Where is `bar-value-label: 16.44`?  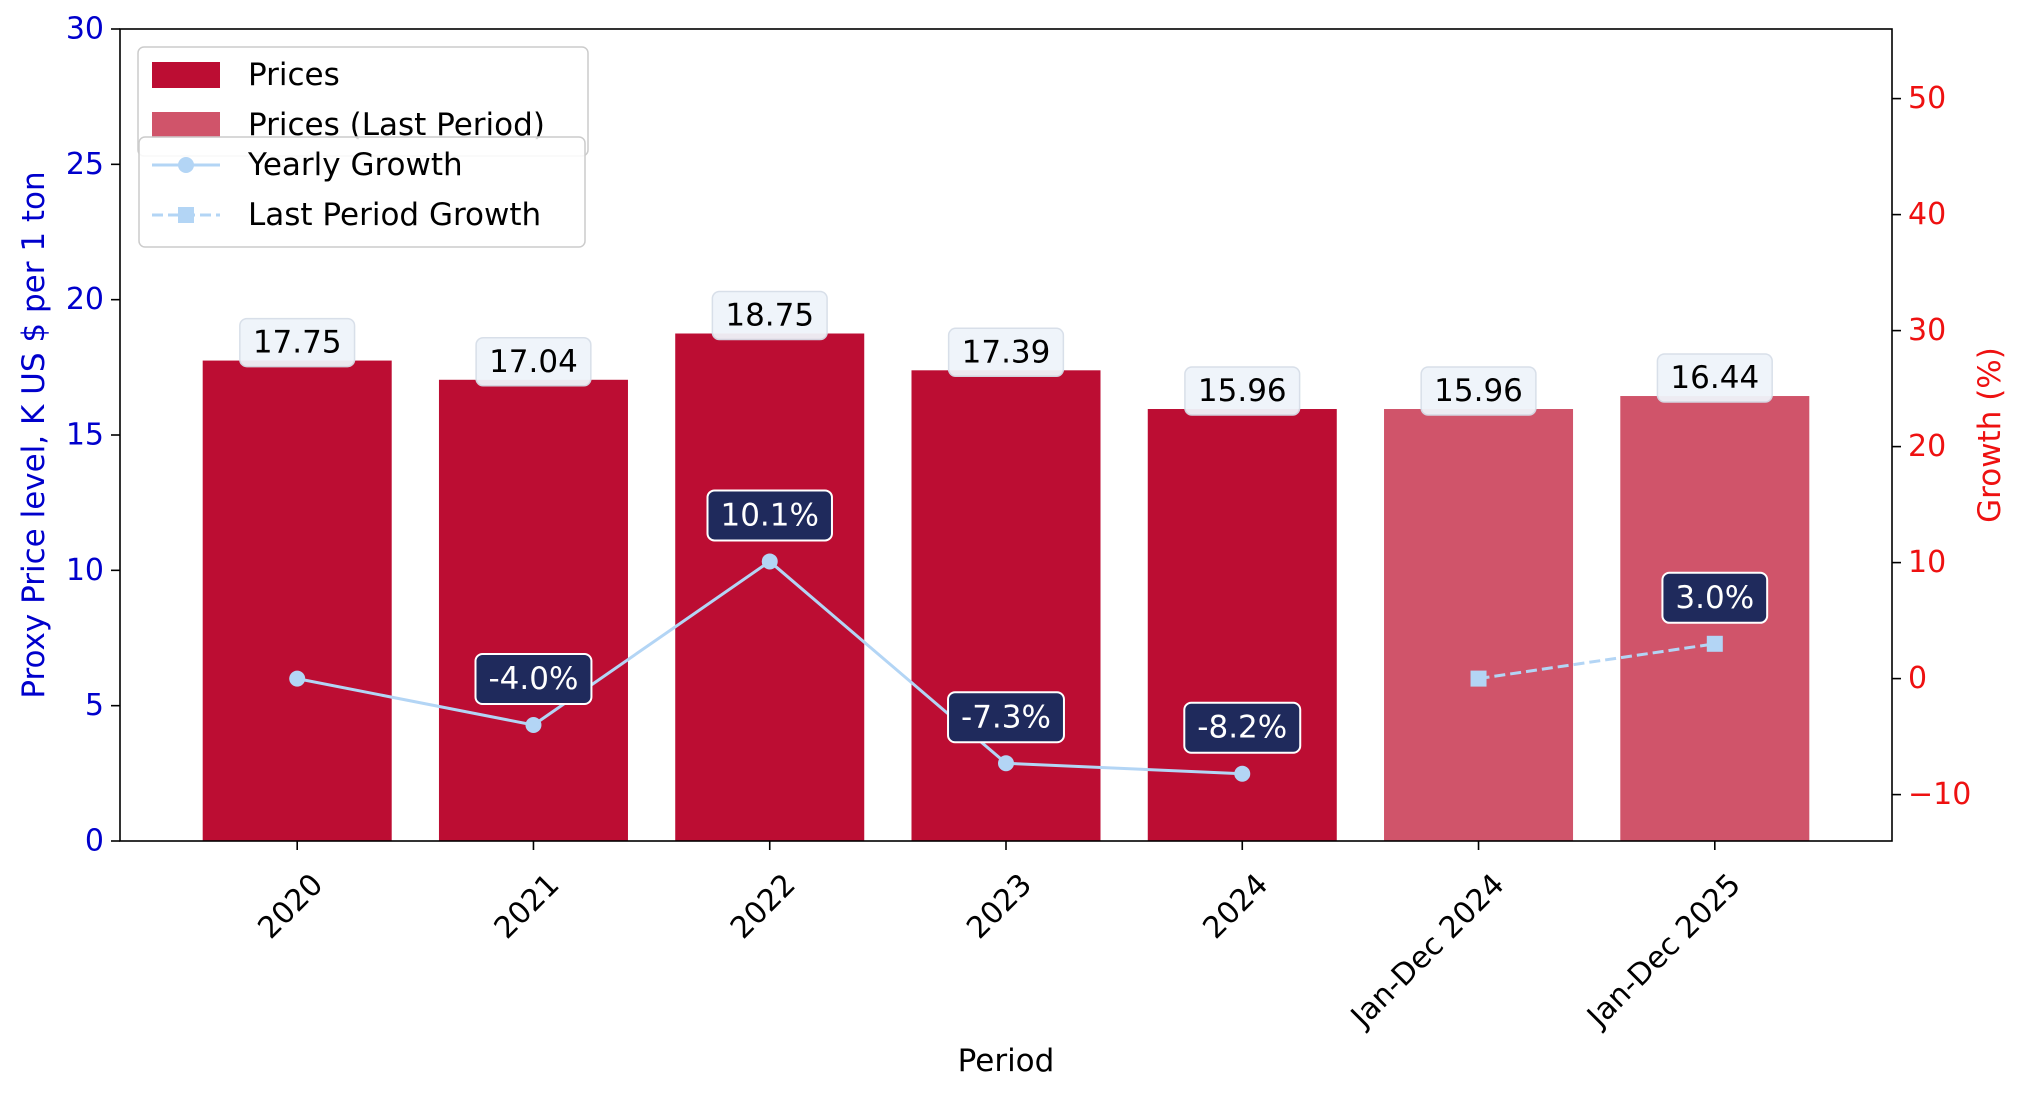 bar-value-label: 16.44 is located at coordinates (1714, 378).